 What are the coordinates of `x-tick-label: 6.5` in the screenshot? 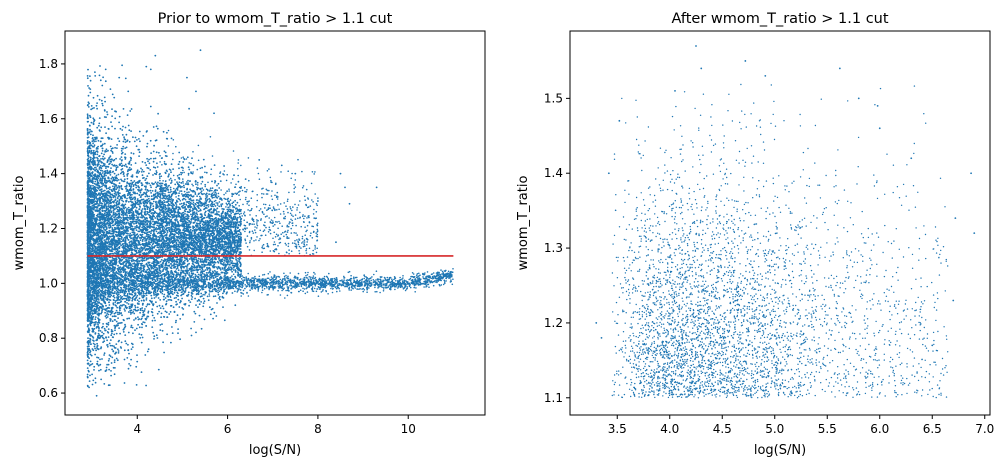 It's located at (932, 429).